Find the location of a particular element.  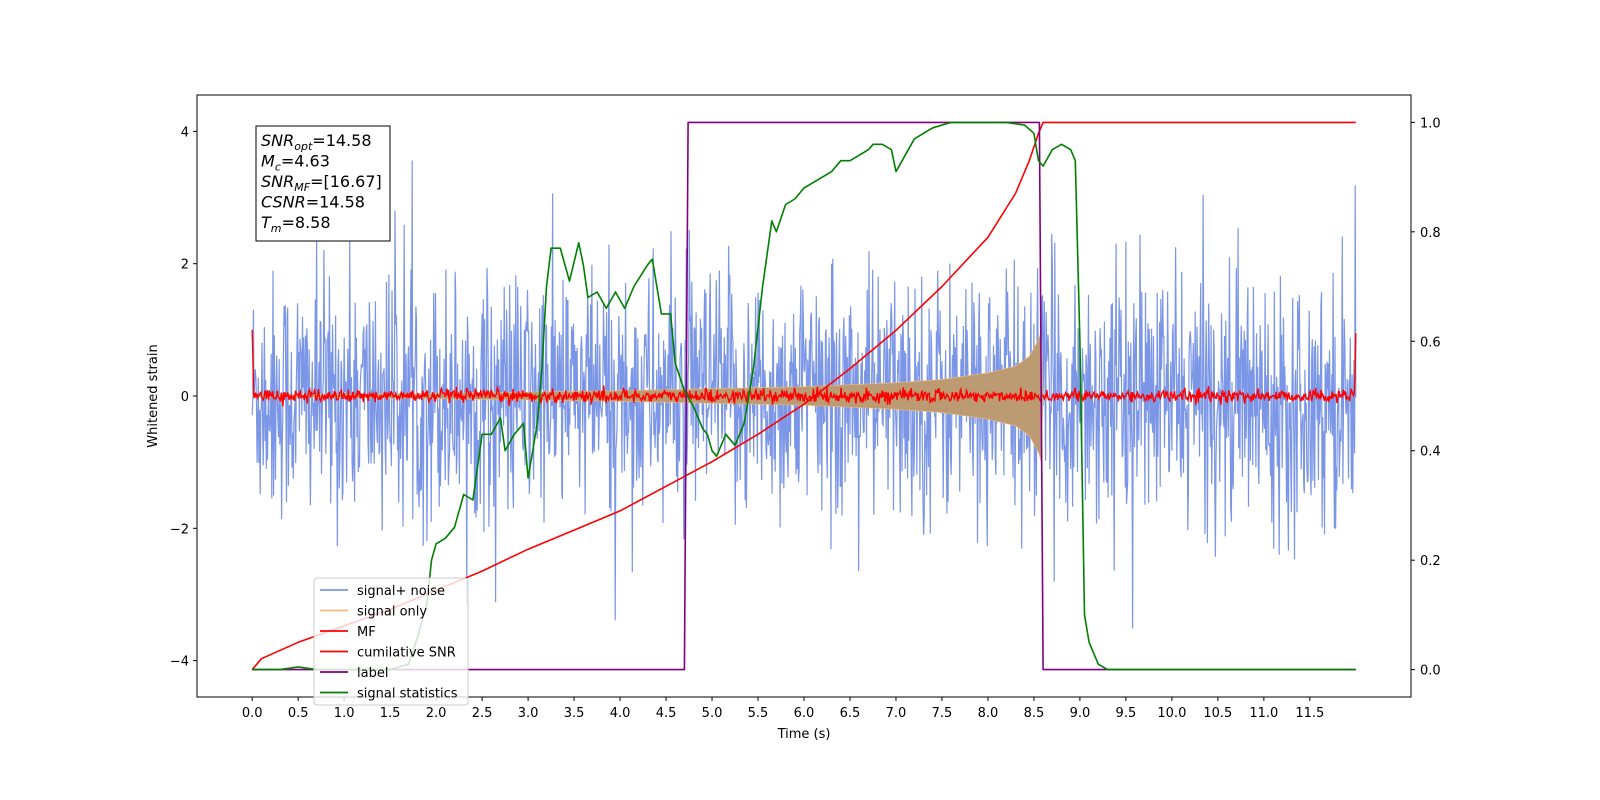

annotation-line: SNRMF=[16.67] is located at coordinates (321, 183).